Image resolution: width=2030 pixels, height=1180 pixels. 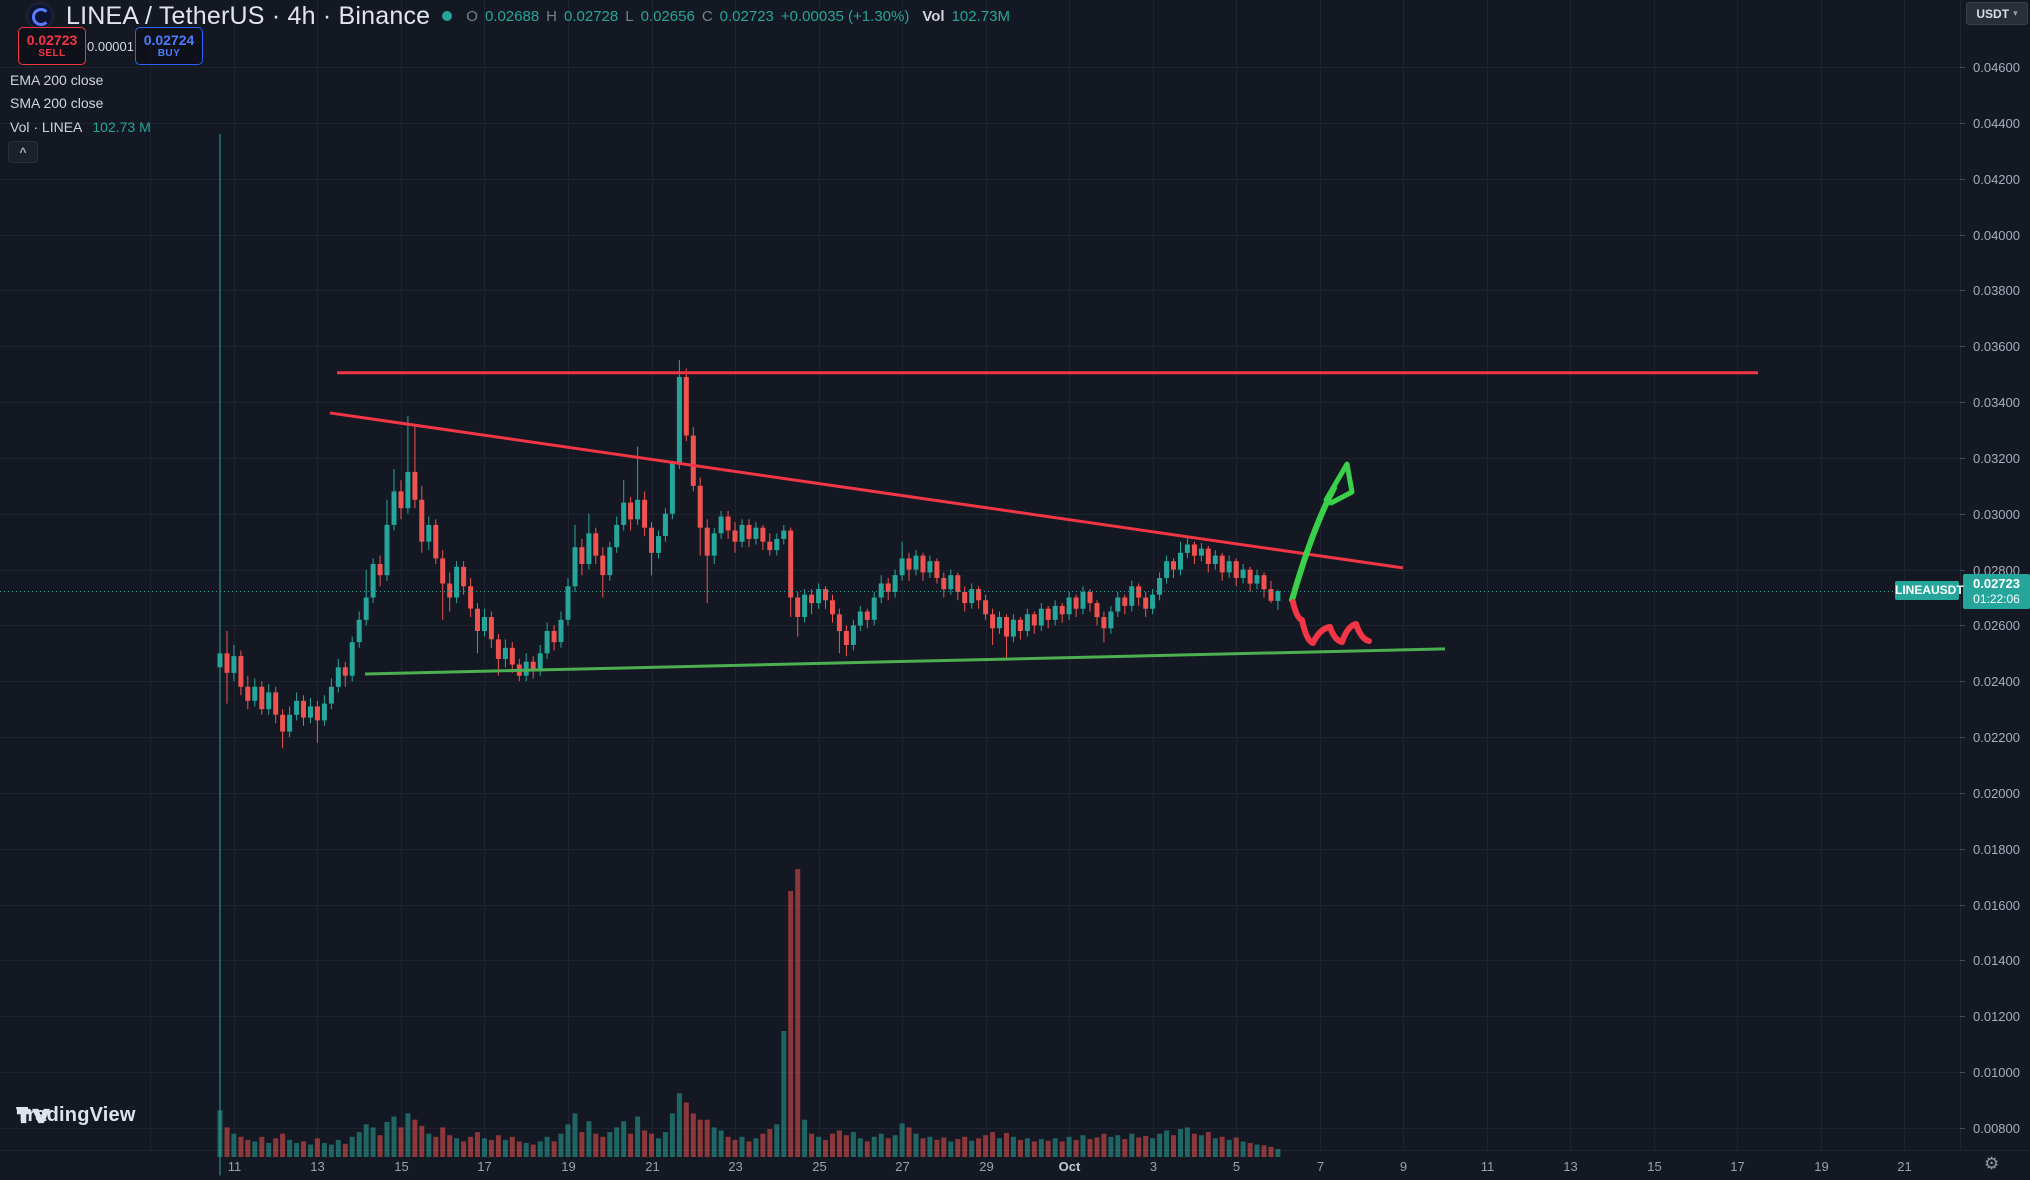 I want to click on price-tick-label: 0.01800, so click(x=1996, y=849).